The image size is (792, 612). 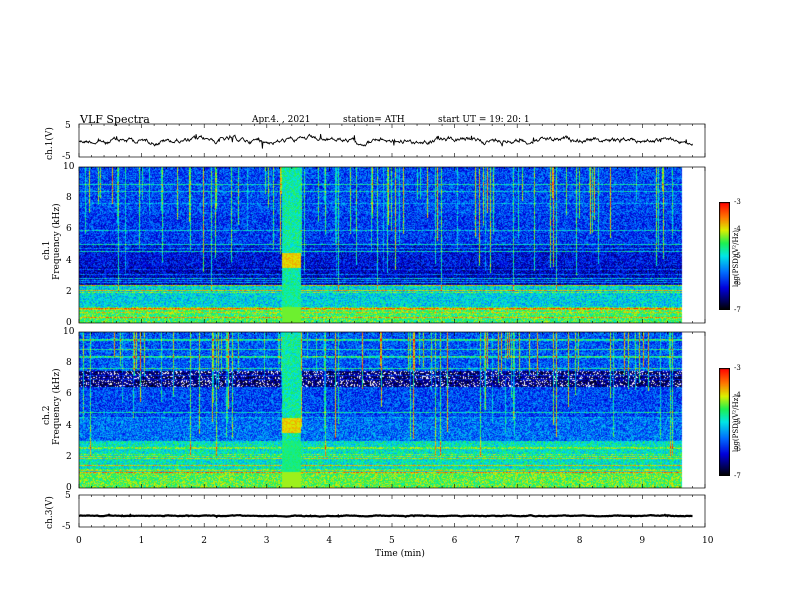 I want to click on colorbar-2-label: log(PSD)(V²/Hz), so click(x=736, y=423).